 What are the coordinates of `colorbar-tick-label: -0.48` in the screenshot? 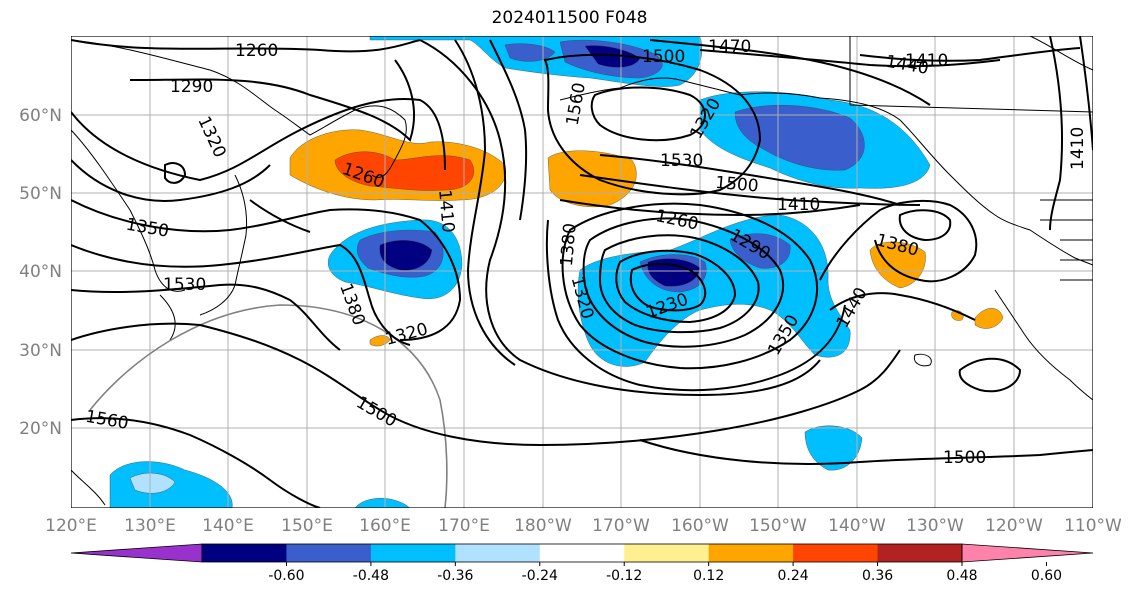 It's located at (371, 576).